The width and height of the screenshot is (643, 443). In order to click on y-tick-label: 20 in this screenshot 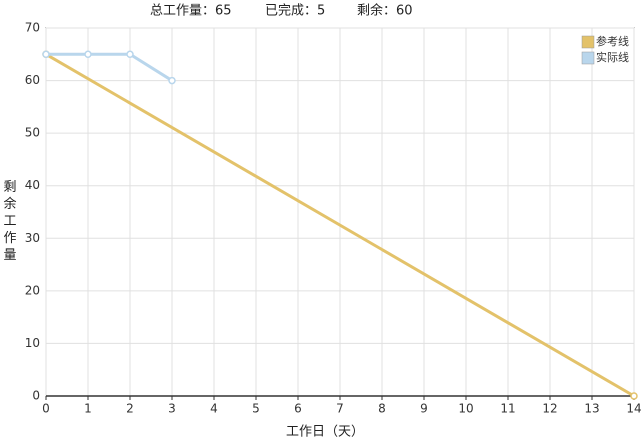, I will do `click(32, 290)`.